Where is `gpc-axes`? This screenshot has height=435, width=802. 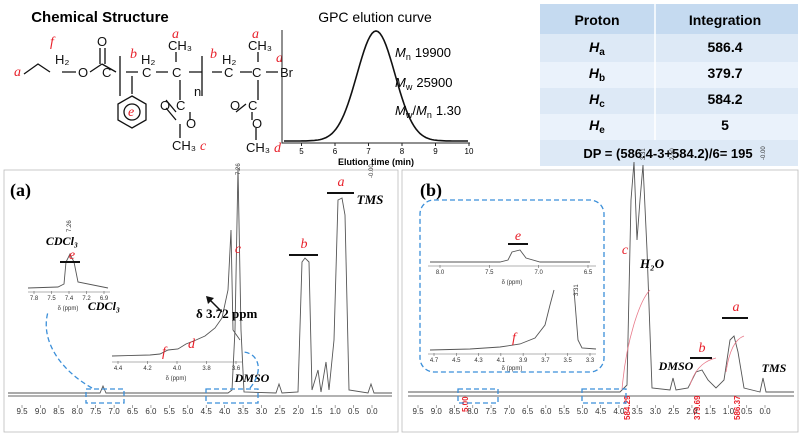
gpc-axes is located at coordinates (375, 87).